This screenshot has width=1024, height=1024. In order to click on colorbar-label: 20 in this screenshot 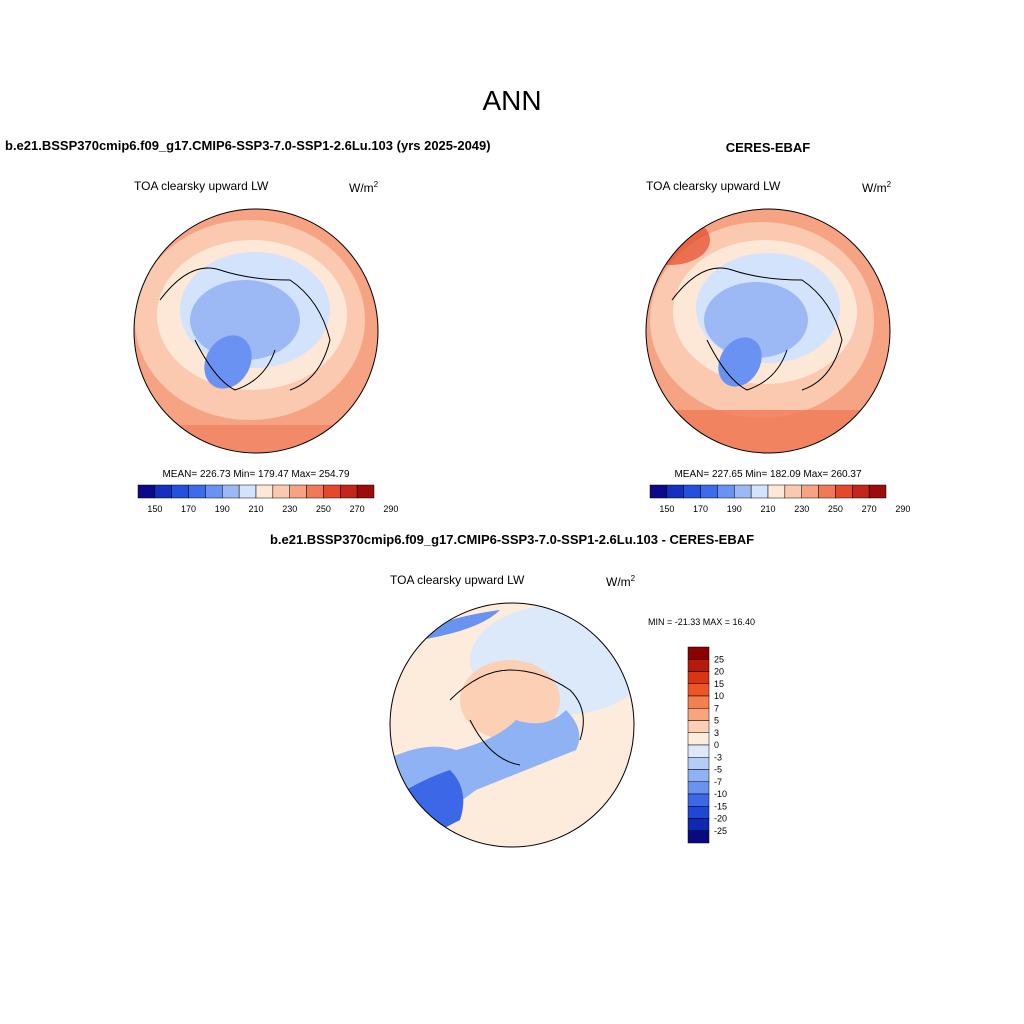, I will do `click(719, 672)`.